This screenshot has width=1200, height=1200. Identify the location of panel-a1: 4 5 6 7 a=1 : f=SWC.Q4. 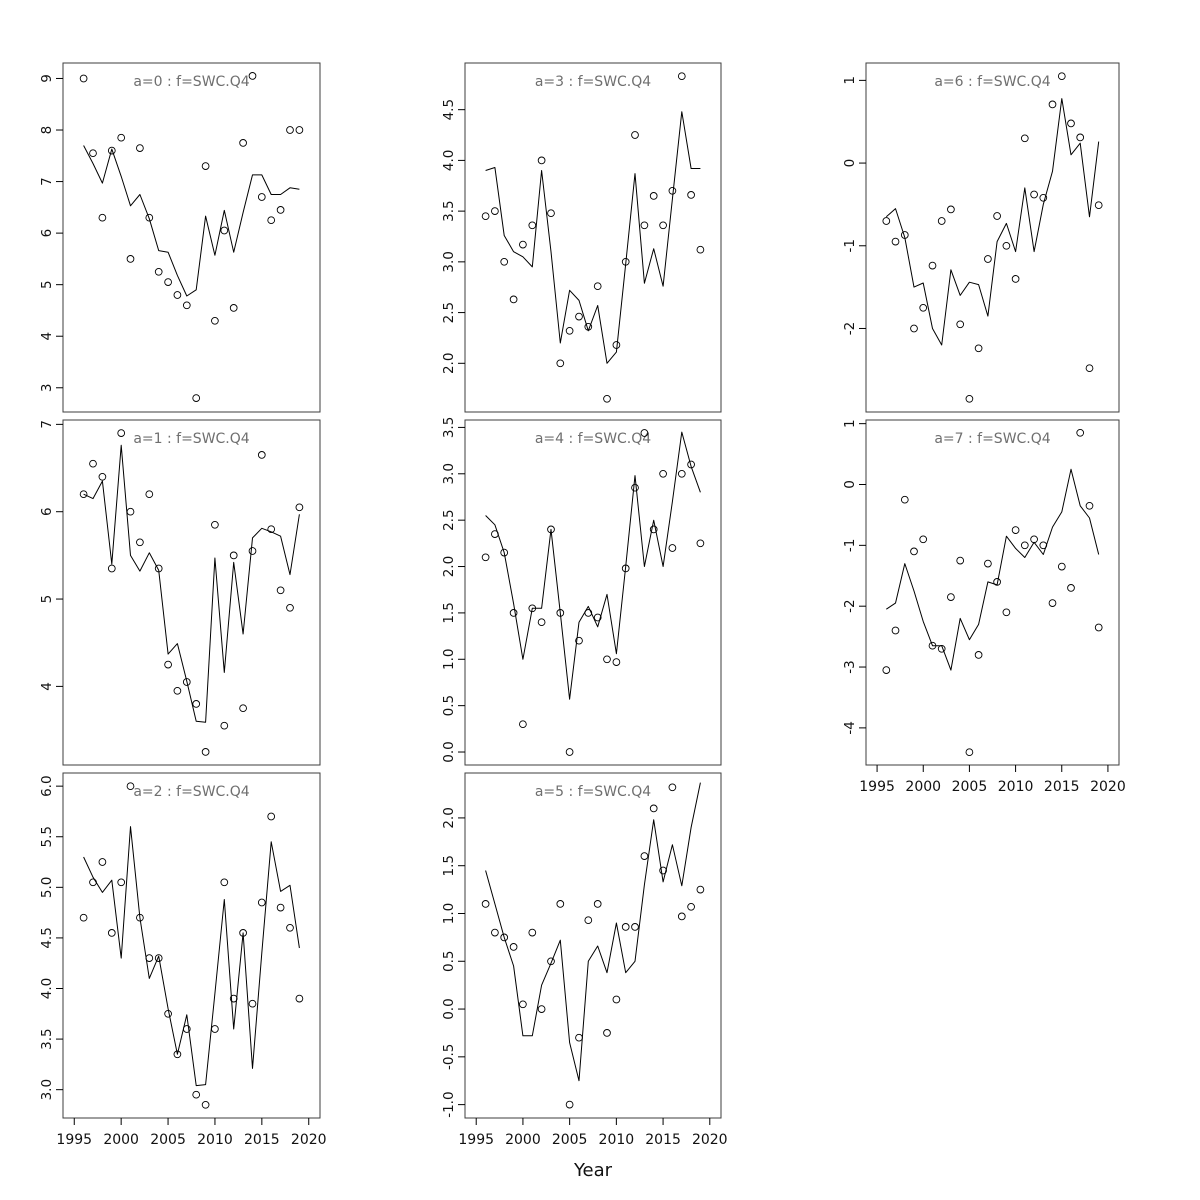
(180, 592).